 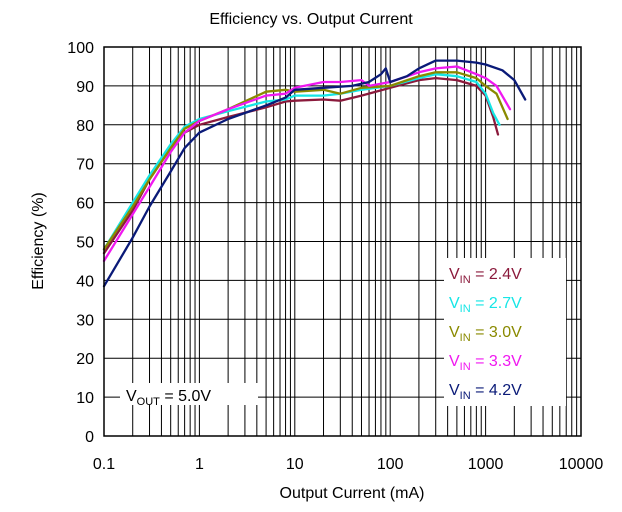 What do you see at coordinates (581, 464) in the screenshot?
I see `x-tick-label: 10000` at bounding box center [581, 464].